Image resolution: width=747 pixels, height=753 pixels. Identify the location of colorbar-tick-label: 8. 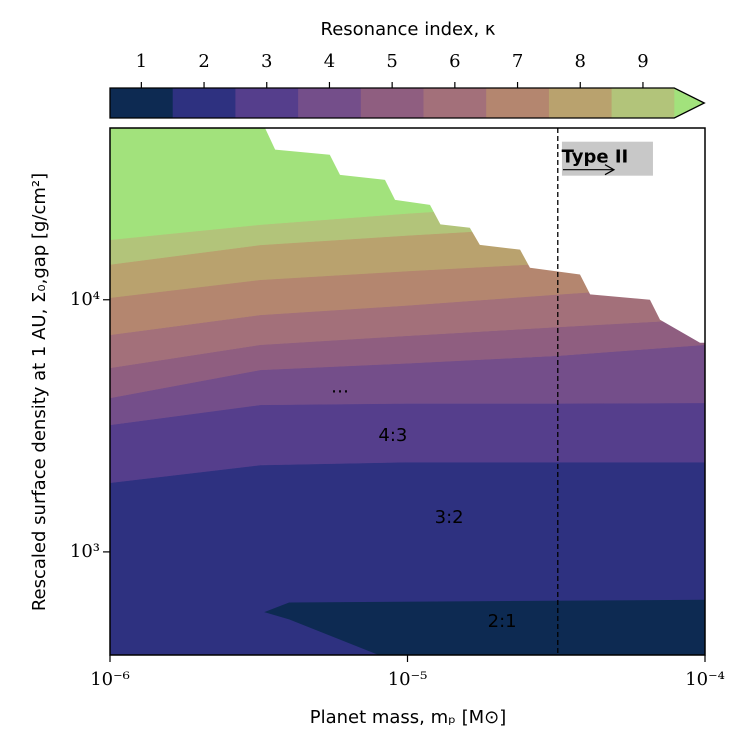
(580, 61).